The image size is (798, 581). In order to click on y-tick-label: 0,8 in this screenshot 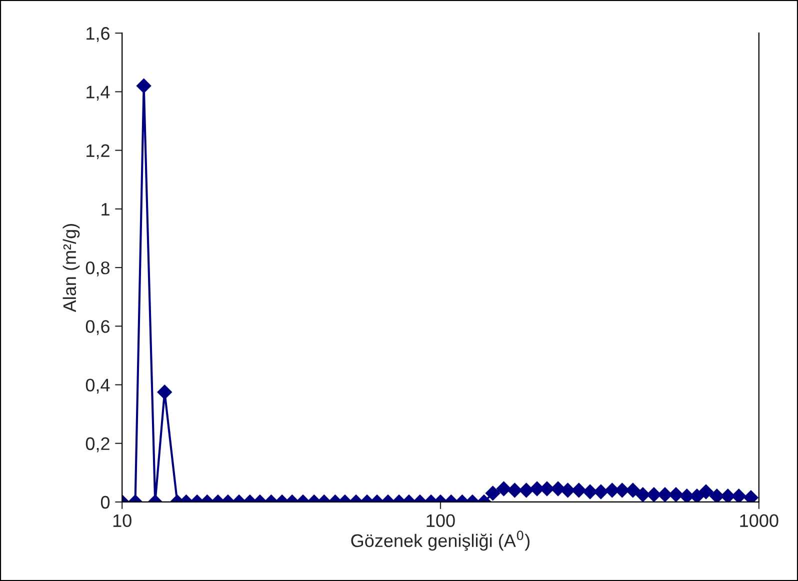, I will do `click(98, 268)`.